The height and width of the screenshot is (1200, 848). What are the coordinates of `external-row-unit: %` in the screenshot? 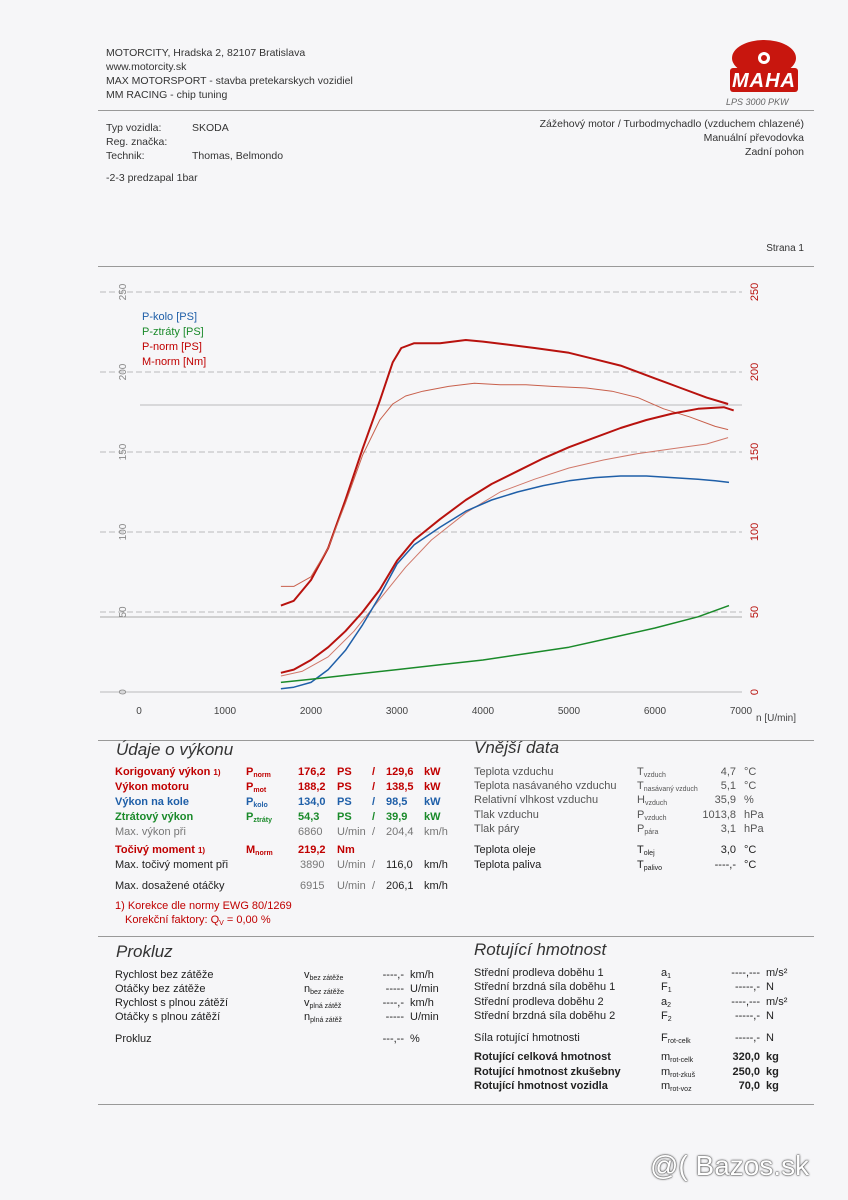 It's located at (749, 800).